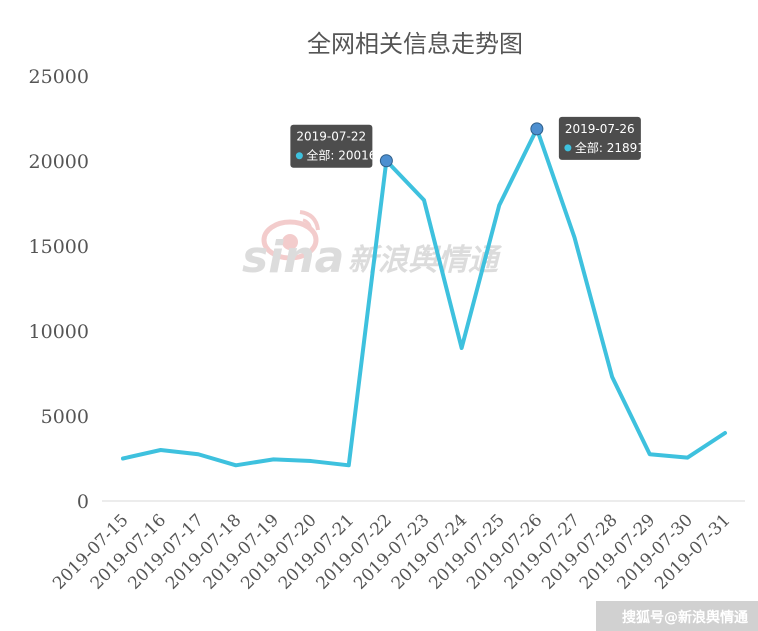  What do you see at coordinates (685, 617) in the screenshot?
I see `footer-text: 搜狐号@新浪舆情通` at bounding box center [685, 617].